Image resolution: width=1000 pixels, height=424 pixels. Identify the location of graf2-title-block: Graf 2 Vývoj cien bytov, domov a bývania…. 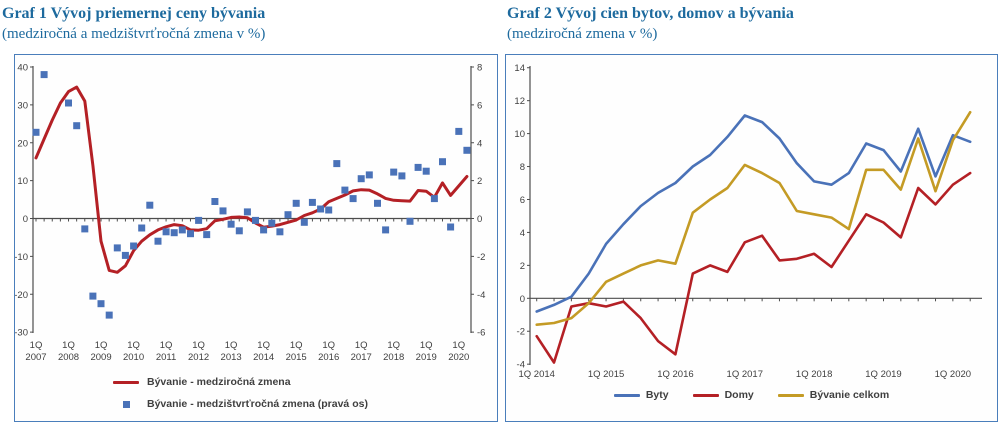
(650, 24).